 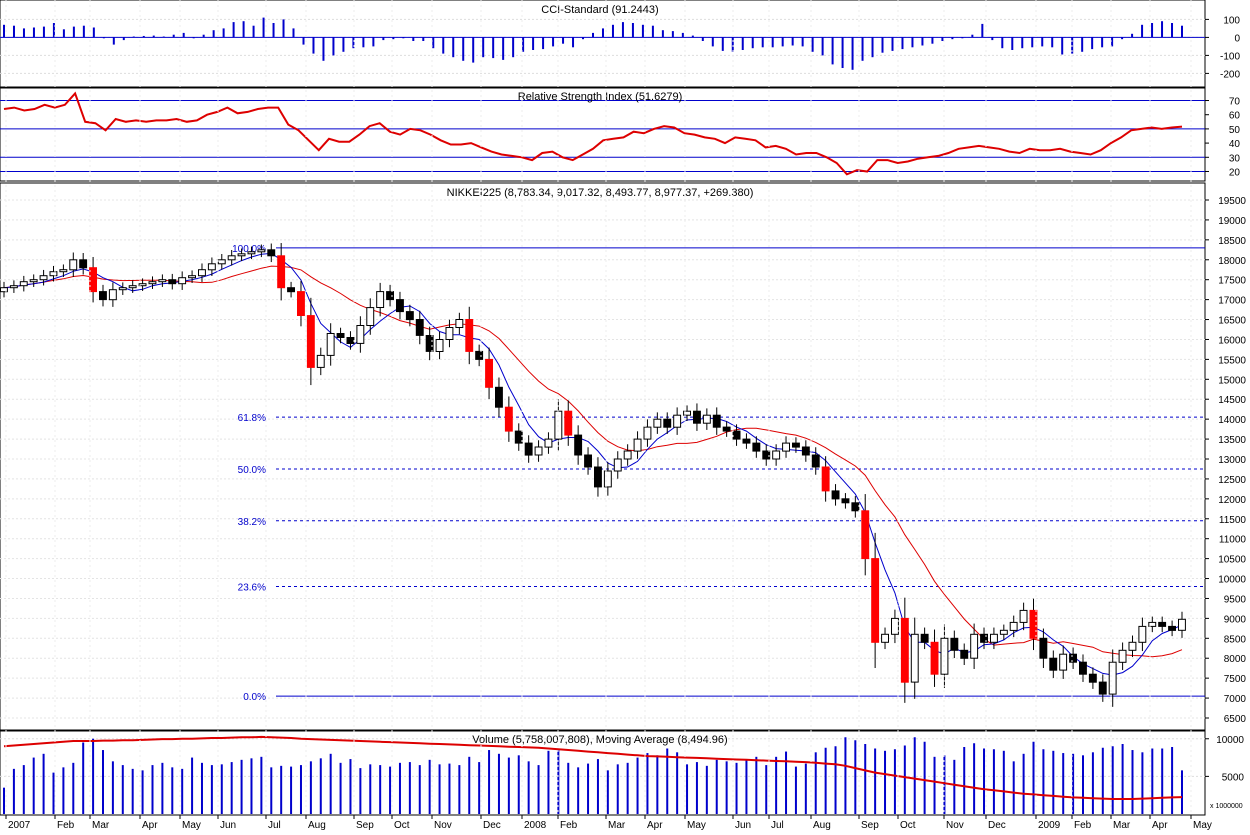 I want to click on price-tick-label: 10500, so click(x=1232, y=560).